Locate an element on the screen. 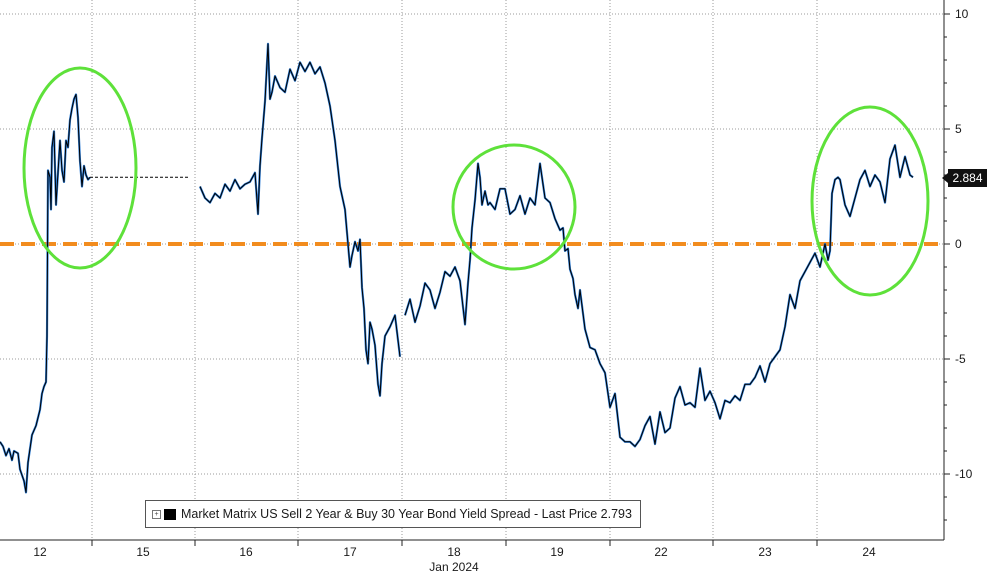 This screenshot has height=577, width=987. x-tick-label: 24 is located at coordinates (869, 552).